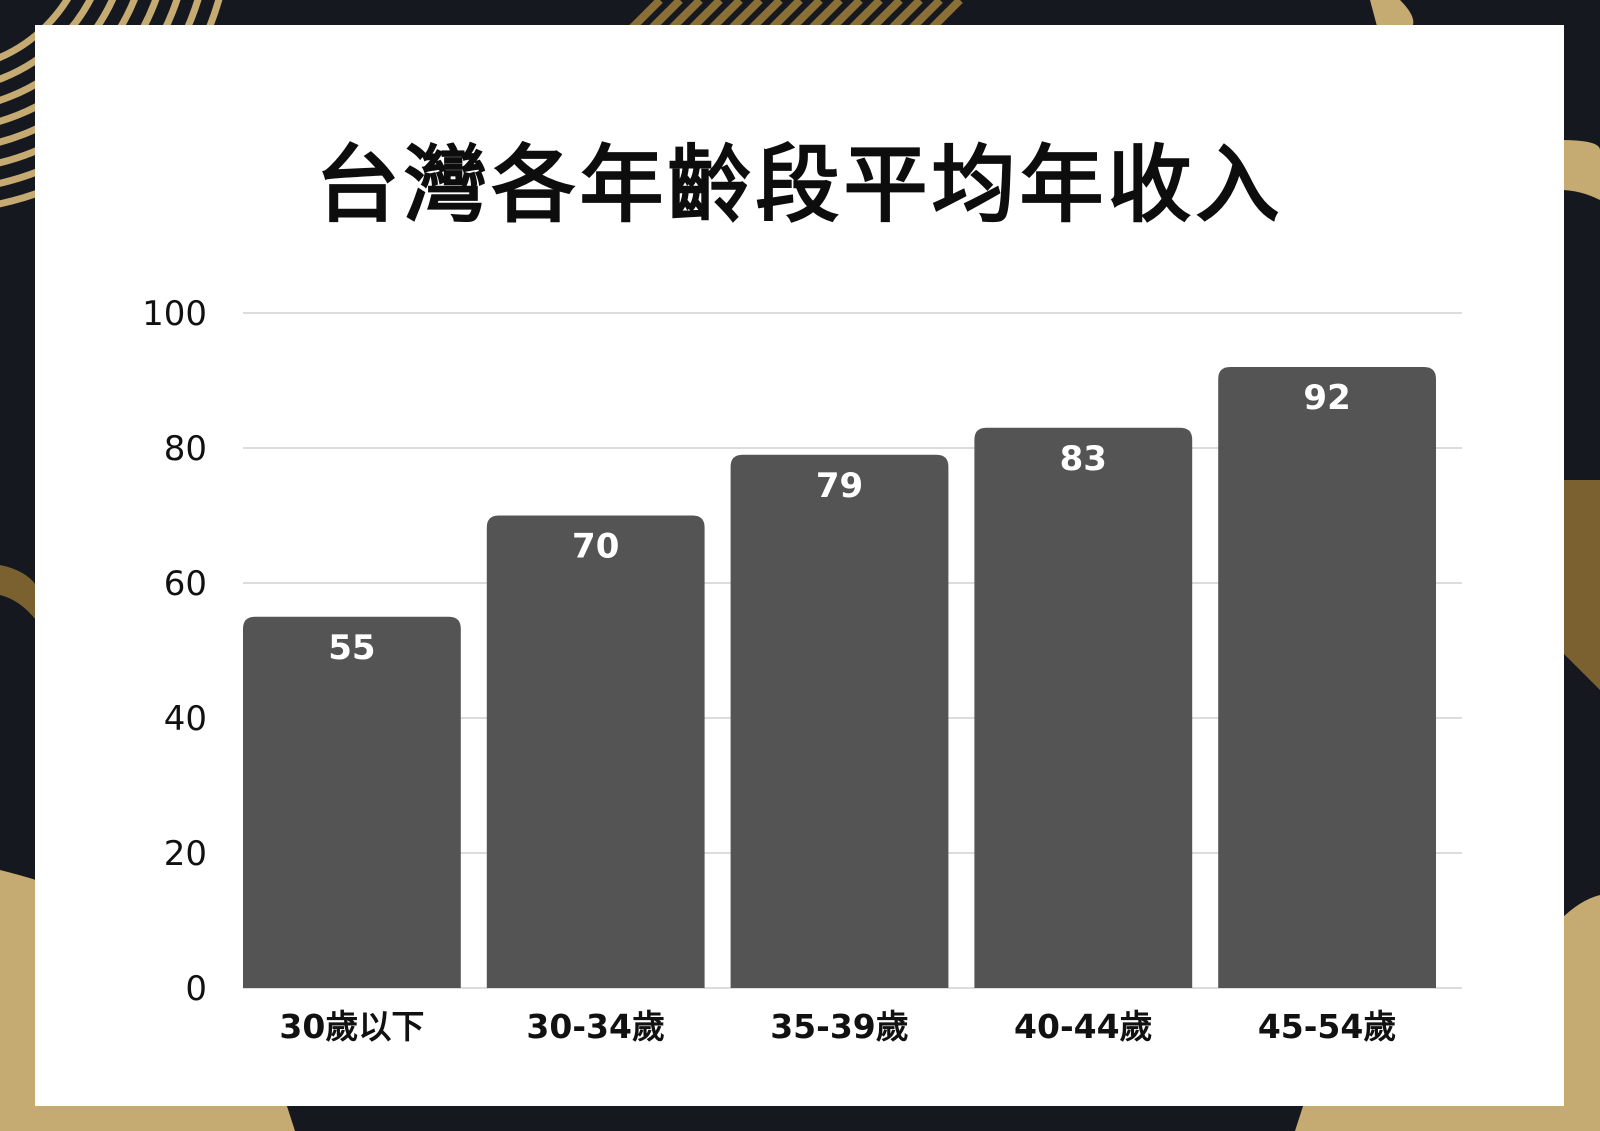 The height and width of the screenshot is (1131, 1600). What do you see at coordinates (147, 1115) in the screenshot?
I see `bottom-gold-band-left` at bounding box center [147, 1115].